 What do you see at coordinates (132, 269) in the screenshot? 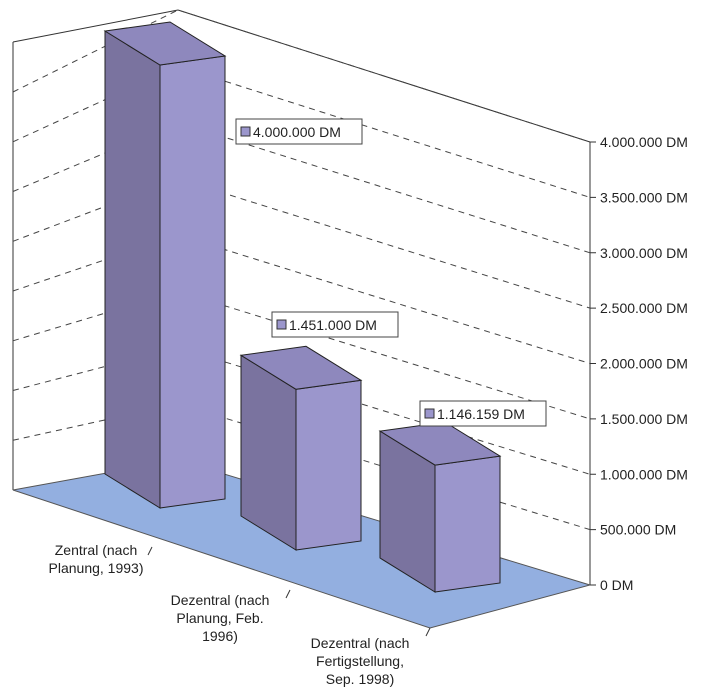
I see `bar-side-face` at bounding box center [132, 269].